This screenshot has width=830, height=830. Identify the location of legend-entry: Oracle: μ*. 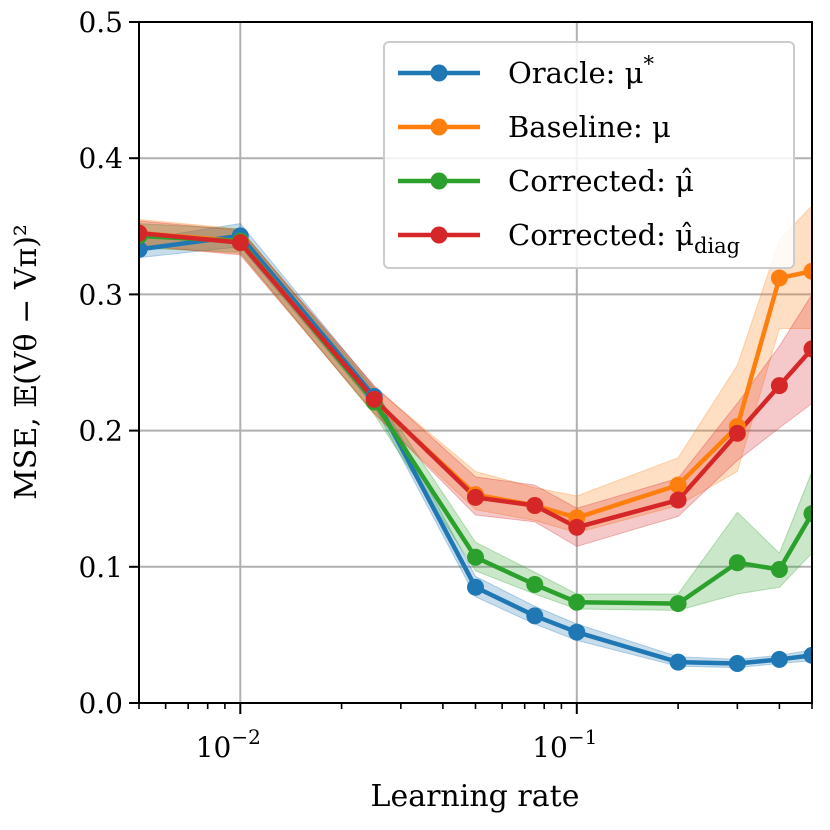
(526, 71).